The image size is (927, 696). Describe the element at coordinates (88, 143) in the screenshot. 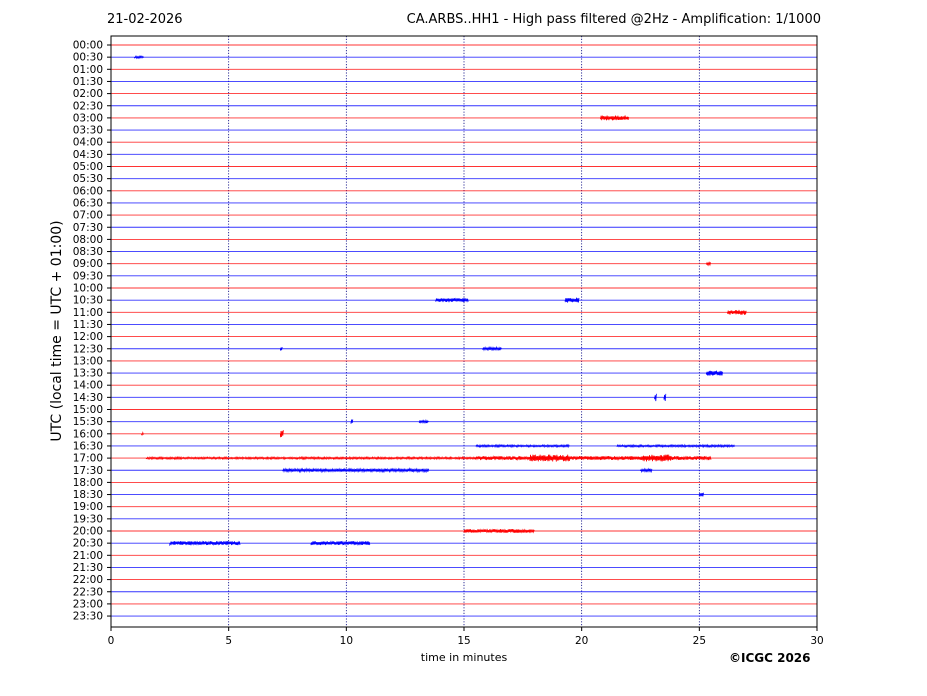

I see `y-tick-label: 04:00` at that location.